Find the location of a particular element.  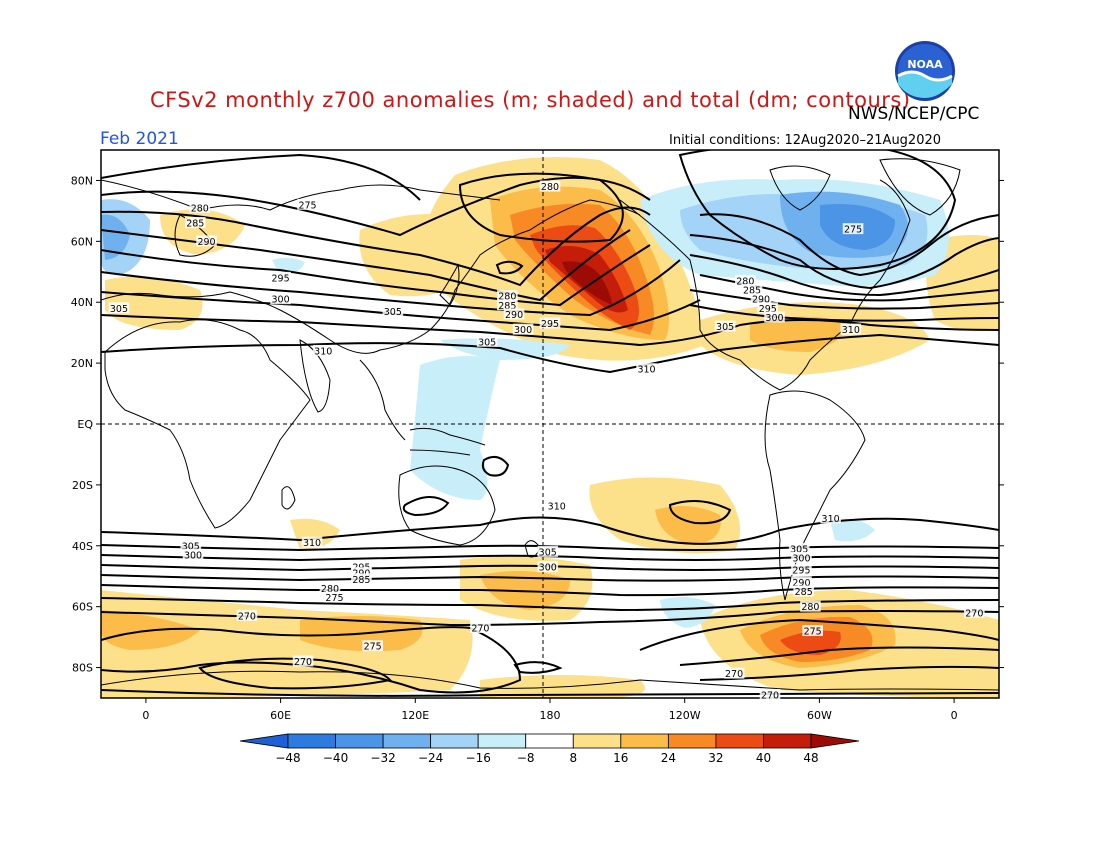

colorbar-label: −8 is located at coordinates (526, 758).